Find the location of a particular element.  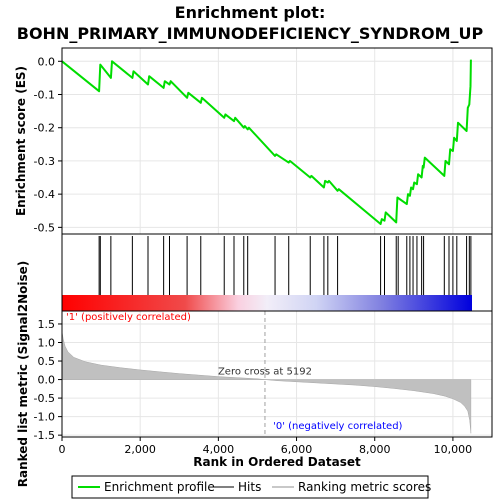

hits-panel is located at coordinates (277, 272).